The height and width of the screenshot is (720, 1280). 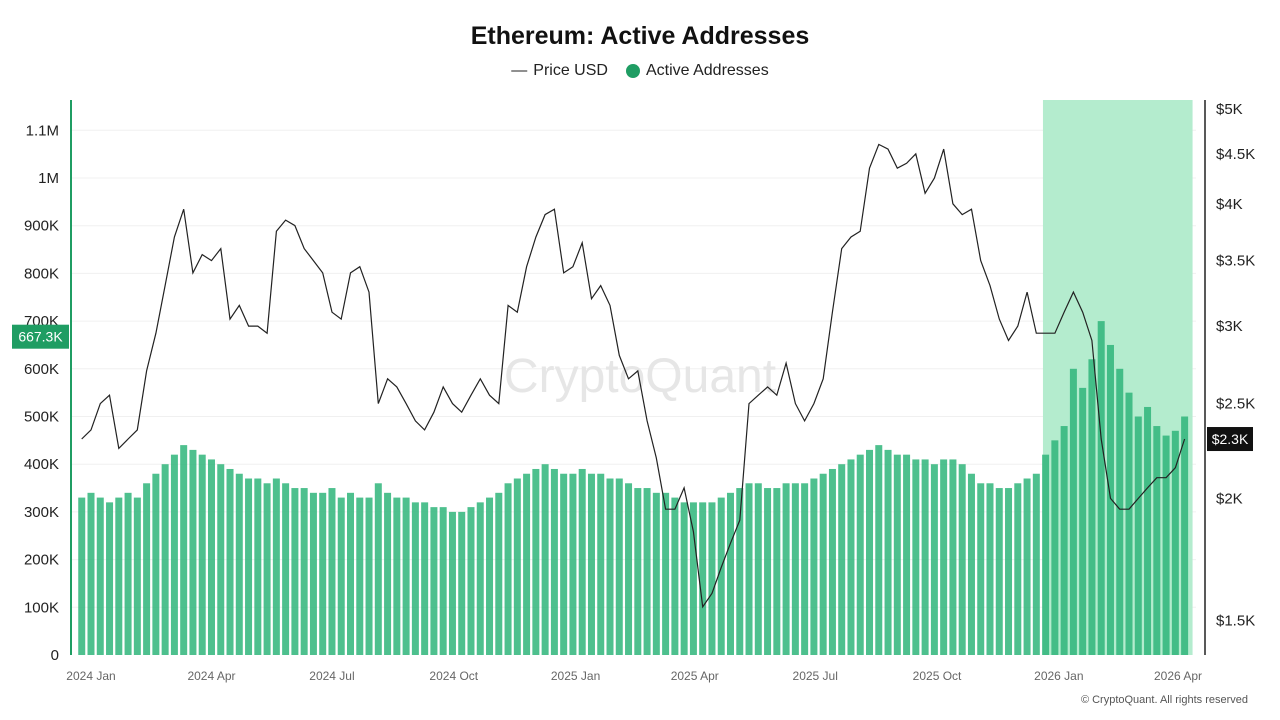 What do you see at coordinates (1229, 498) in the screenshot?
I see `right-tick-label: $2K` at bounding box center [1229, 498].